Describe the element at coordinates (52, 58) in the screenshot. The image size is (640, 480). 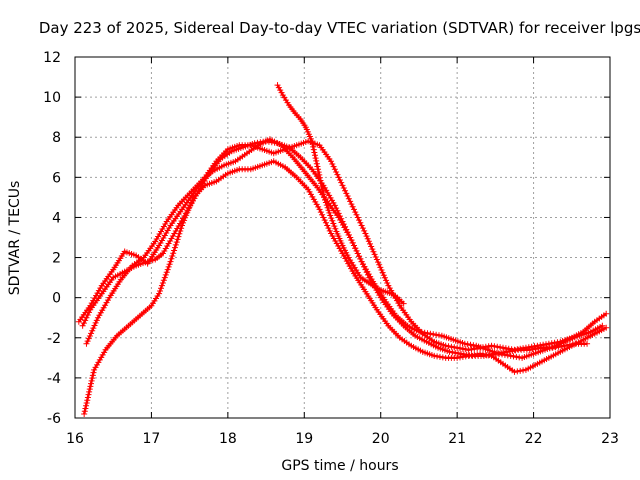
I see `y-tick-label: 12` at that location.